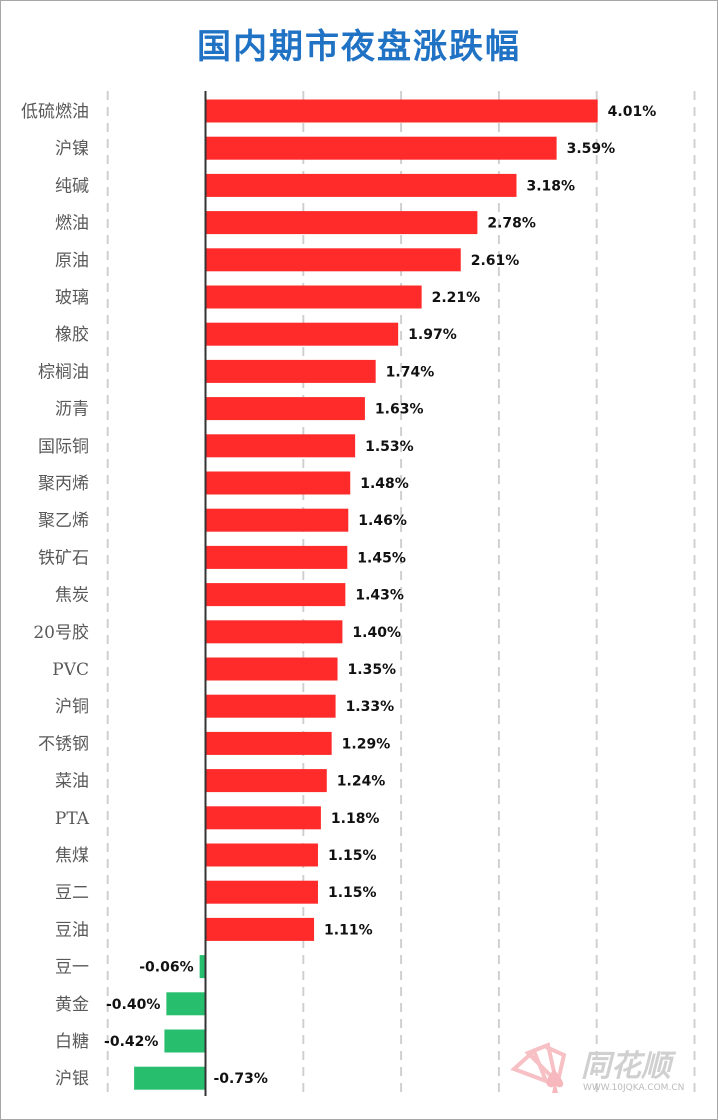 This screenshot has width=718, height=1120. What do you see at coordinates (63, 521) in the screenshot?
I see `category-label: 聚乙烯` at bounding box center [63, 521].